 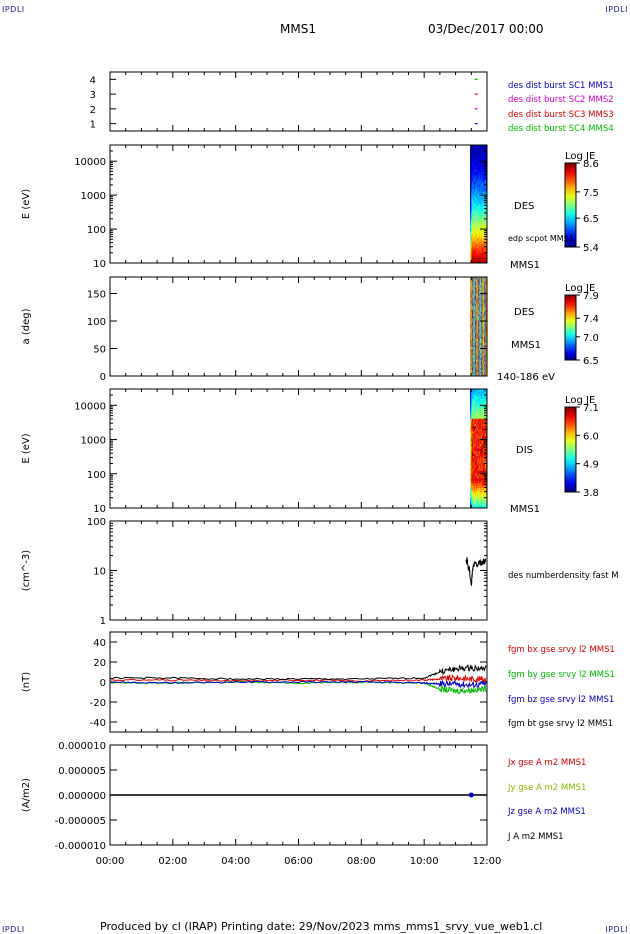 What do you see at coordinates (591, 338) in the screenshot?
I see `colorbar-tick-label: 7.0` at bounding box center [591, 338].